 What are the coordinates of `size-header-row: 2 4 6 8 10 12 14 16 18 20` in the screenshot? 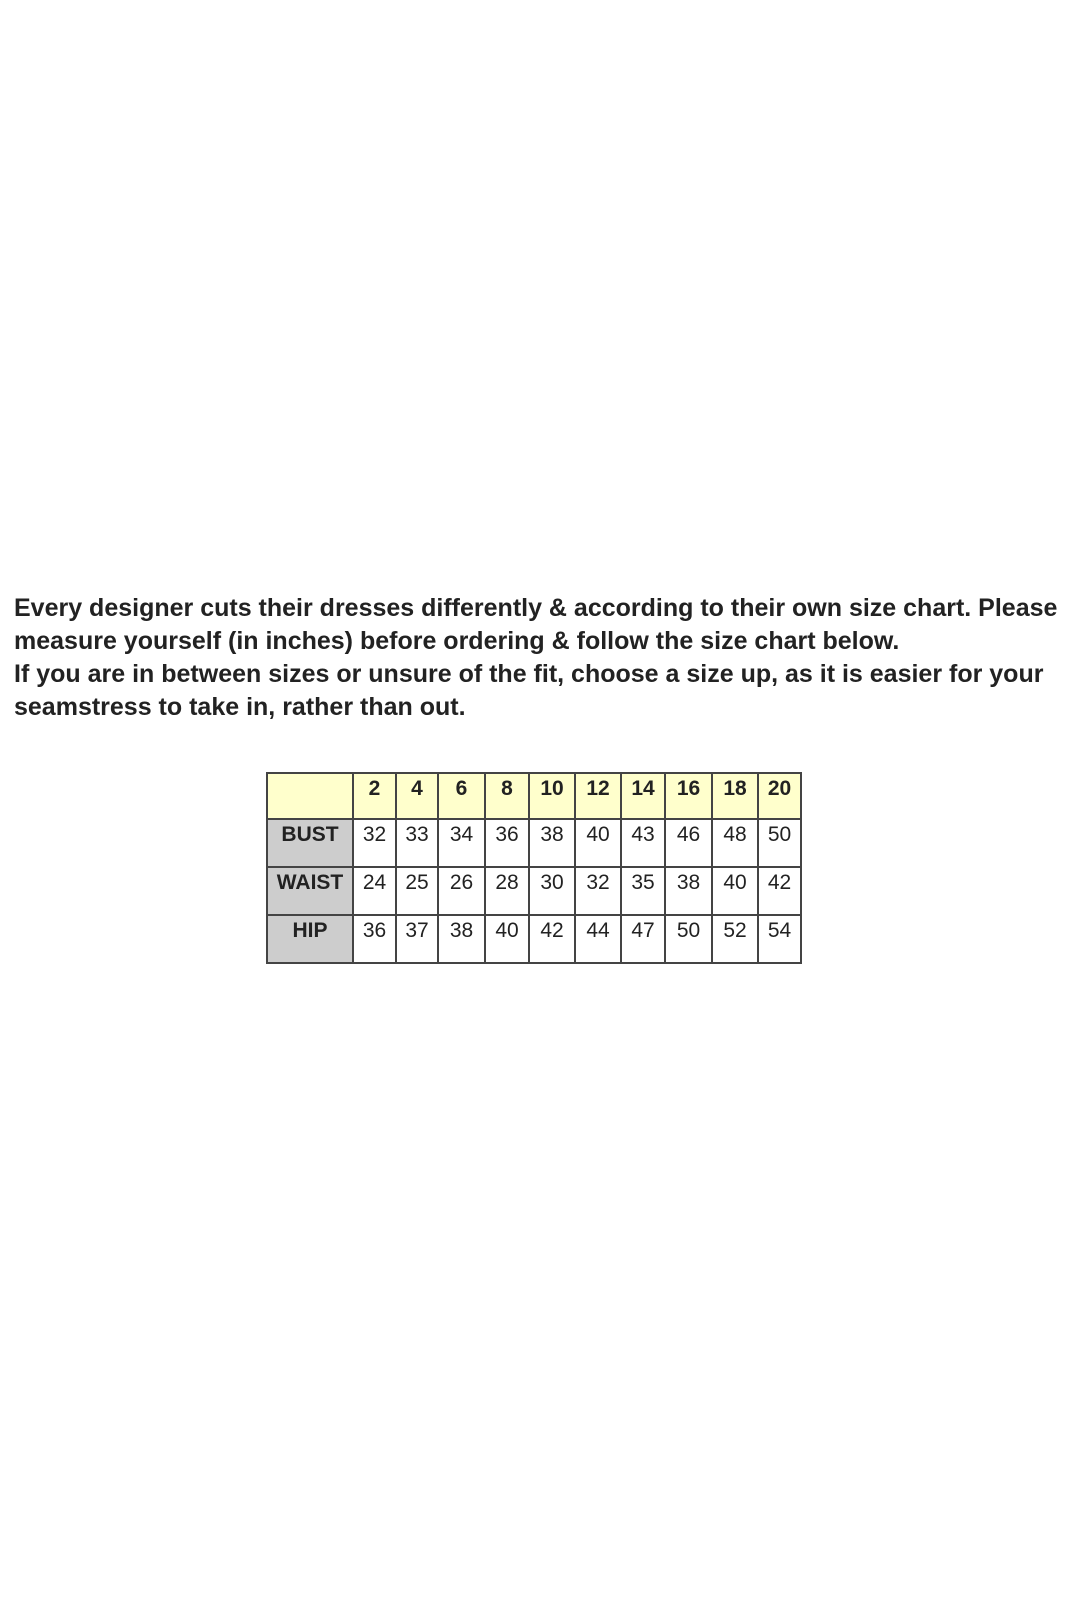 It's located at (534, 796).